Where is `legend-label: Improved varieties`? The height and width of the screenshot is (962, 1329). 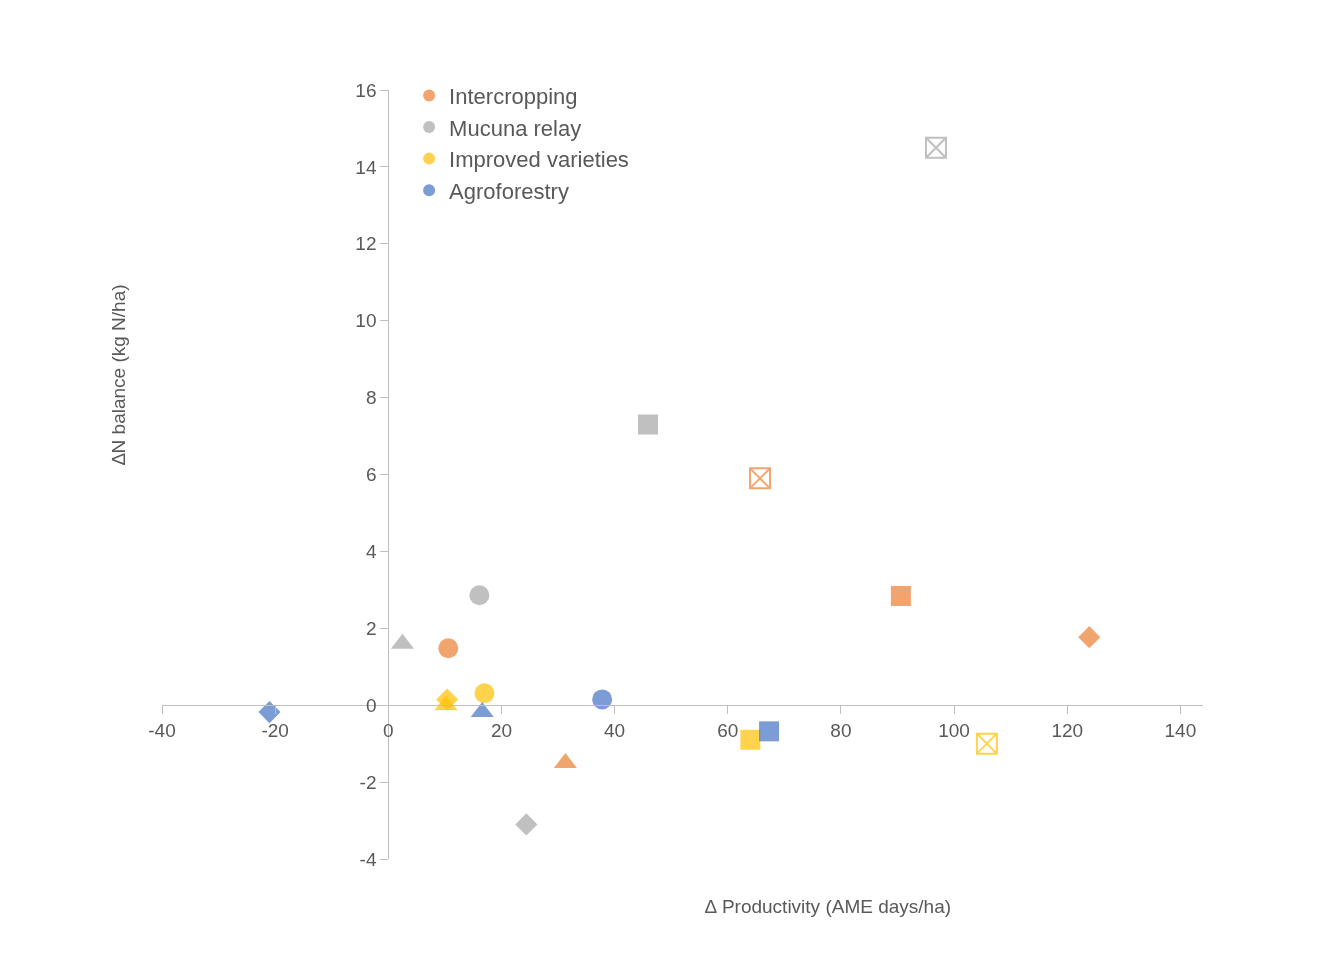 legend-label: Improved varieties is located at coordinates (539, 160).